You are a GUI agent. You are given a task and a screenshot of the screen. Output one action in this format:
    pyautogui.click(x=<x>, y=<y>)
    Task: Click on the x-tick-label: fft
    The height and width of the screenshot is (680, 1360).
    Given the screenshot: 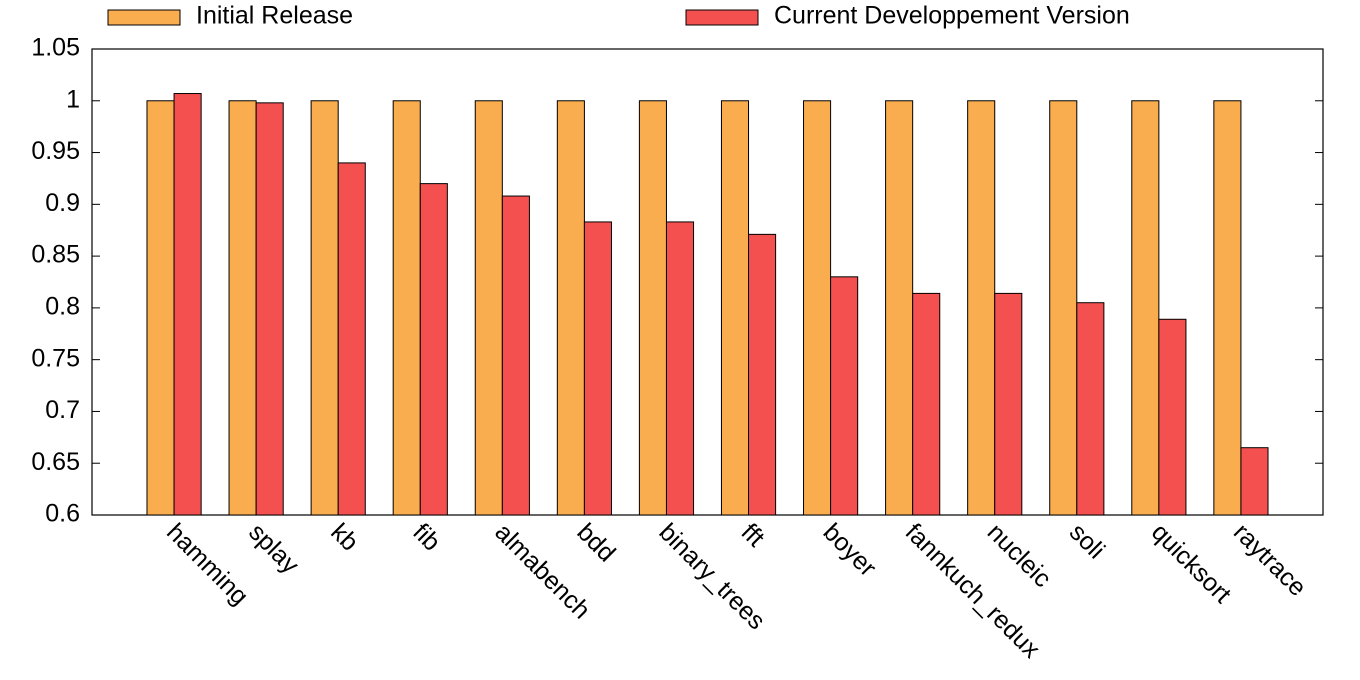 What is the action you would take?
    pyautogui.click(x=753, y=535)
    